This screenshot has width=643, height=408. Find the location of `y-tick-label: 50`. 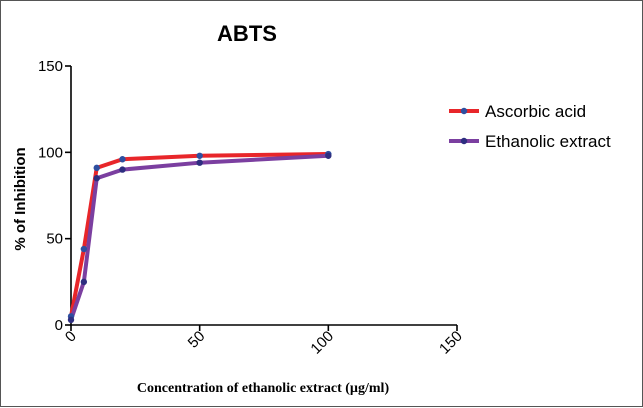

y-tick-label: 50 is located at coordinates (54, 239).